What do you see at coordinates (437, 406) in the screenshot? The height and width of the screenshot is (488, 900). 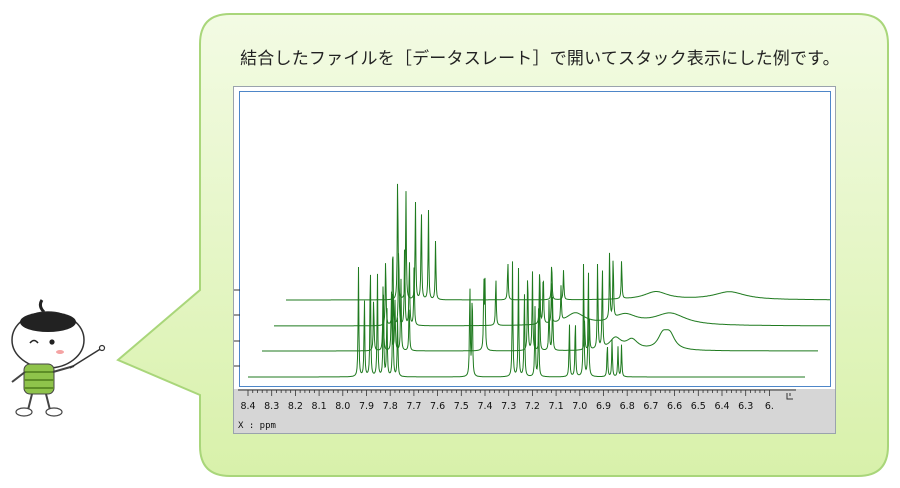 I see `x-axis-tick-label: 7.6` at bounding box center [437, 406].